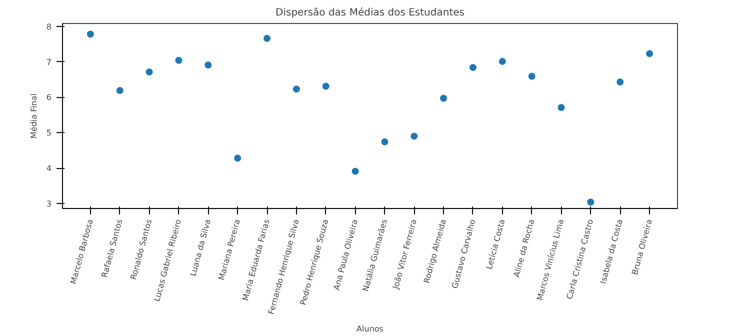 The image size is (735, 336). What do you see at coordinates (404, 254) in the screenshot?
I see `x-tick-label: João Vitor Ferreira` at bounding box center [404, 254].